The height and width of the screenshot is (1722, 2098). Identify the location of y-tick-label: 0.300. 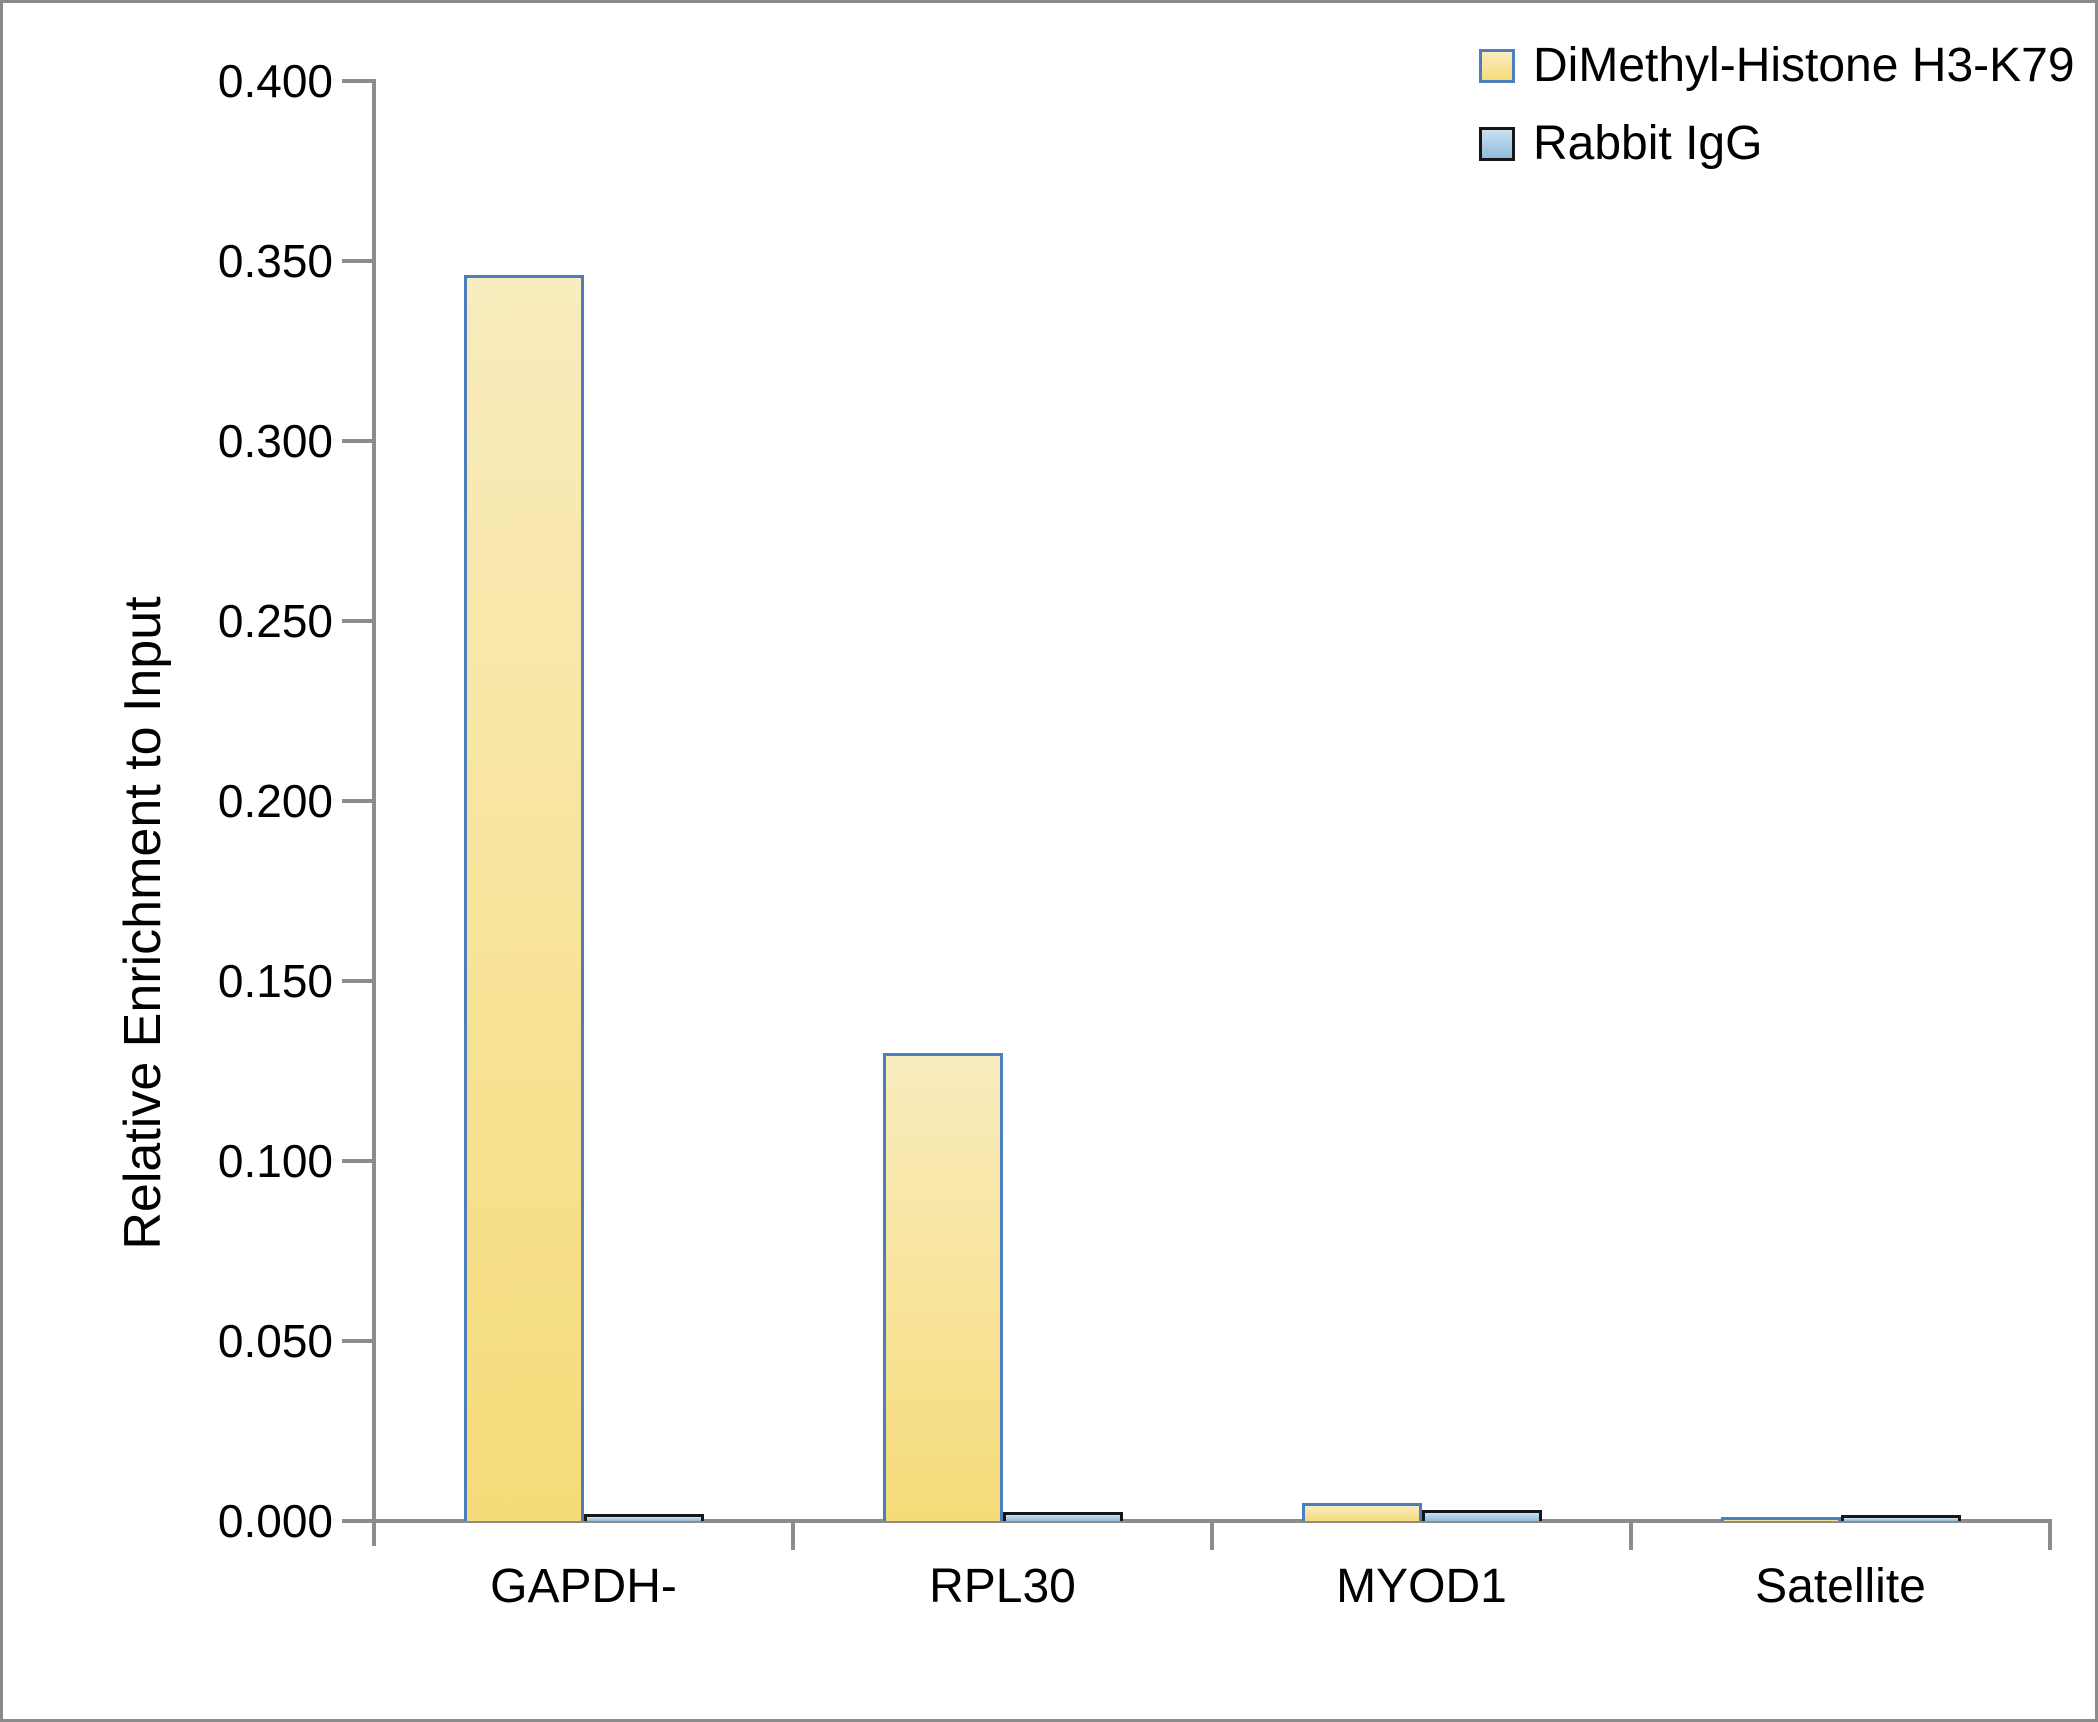
(275, 441).